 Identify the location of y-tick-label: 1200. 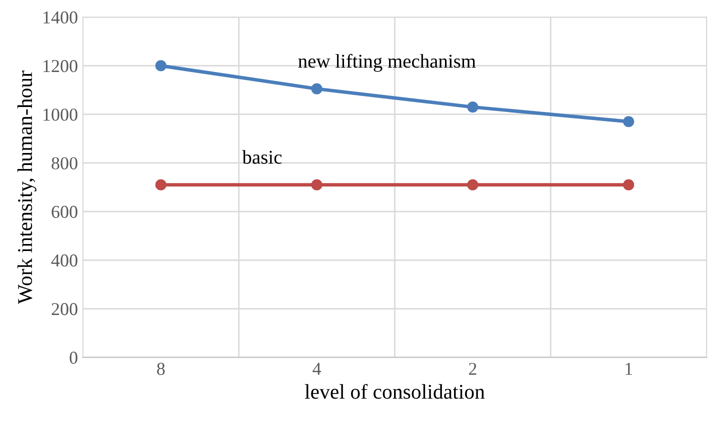
(61, 66).